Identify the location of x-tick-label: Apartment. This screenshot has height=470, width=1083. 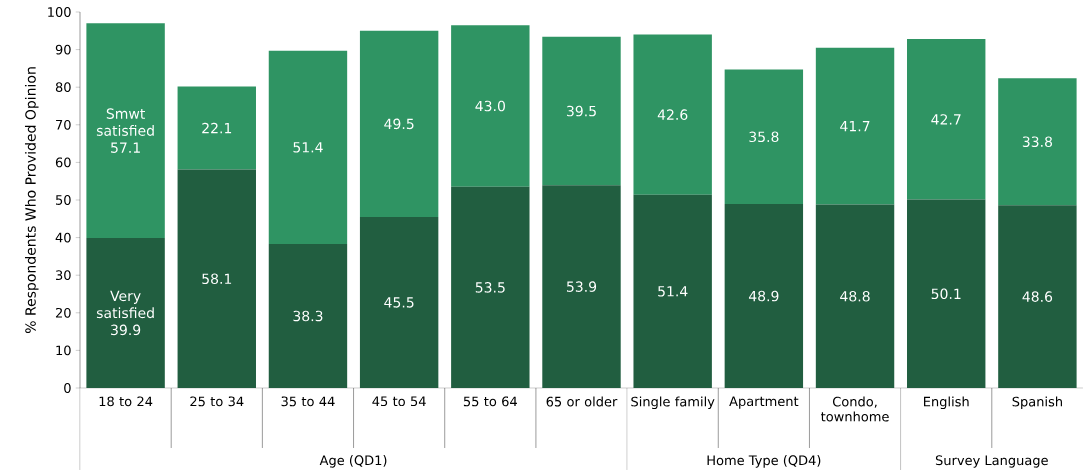
(764, 402).